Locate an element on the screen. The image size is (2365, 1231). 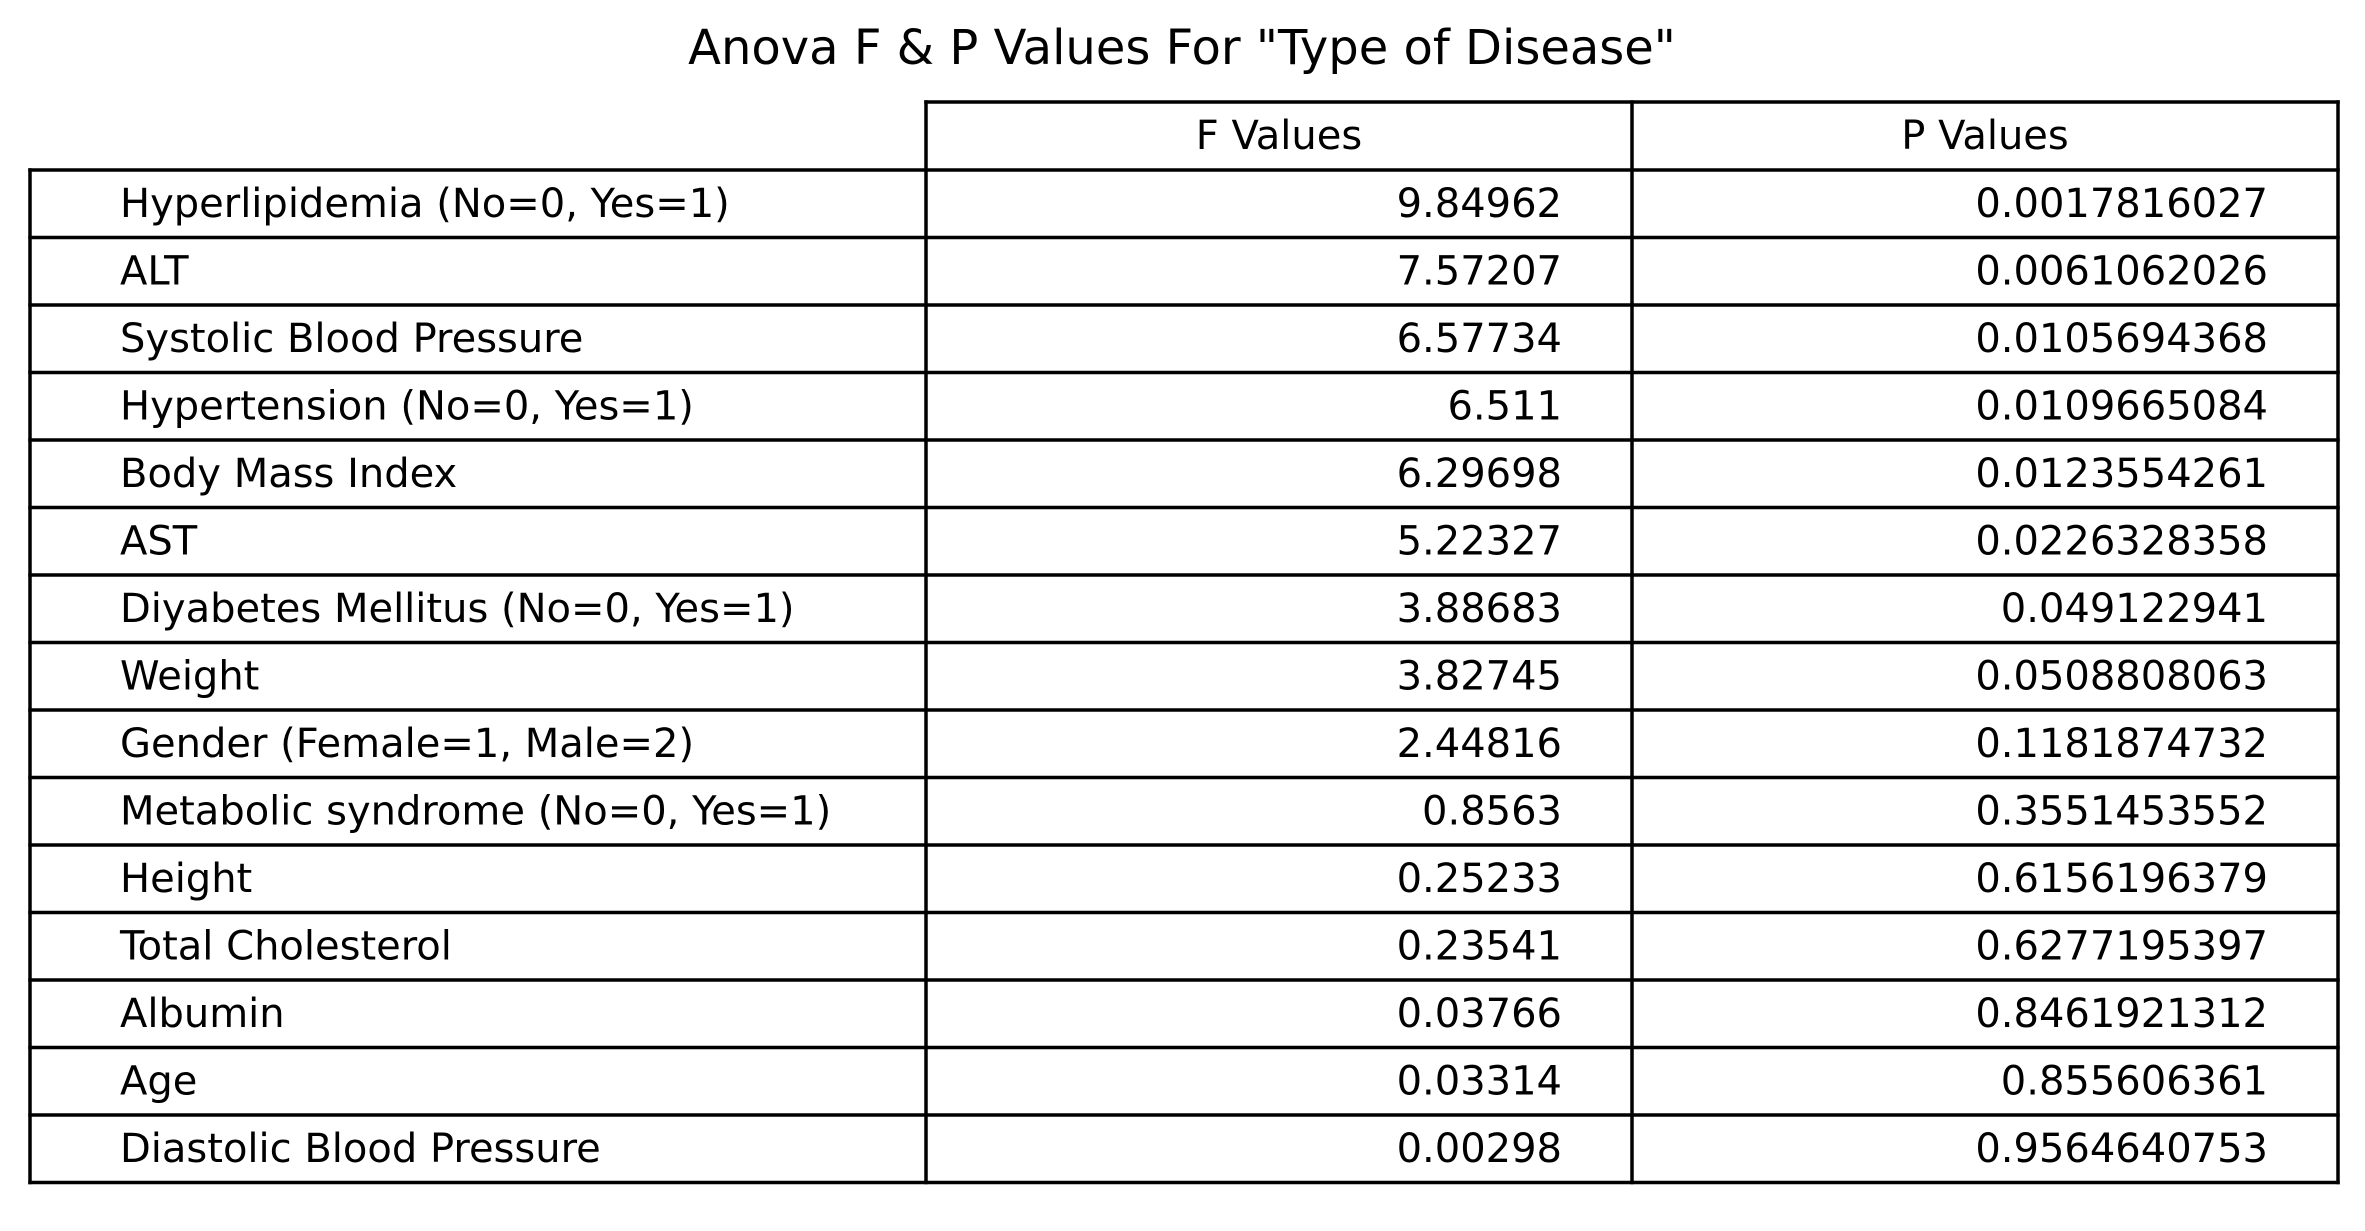
row-label: Diastolic Blood Pressure is located at coordinates (360, 1149).